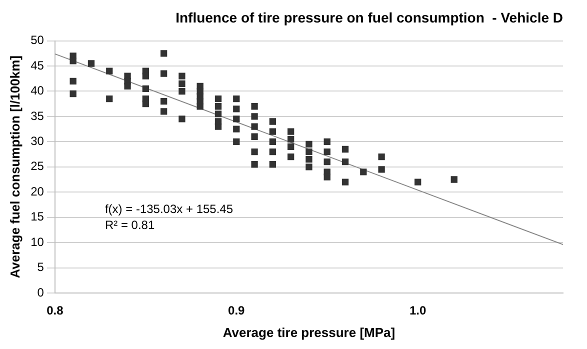 The width and height of the screenshot is (587, 349). Describe the element at coordinates (55, 311) in the screenshot. I see `x-tick-label: 0.8` at that location.